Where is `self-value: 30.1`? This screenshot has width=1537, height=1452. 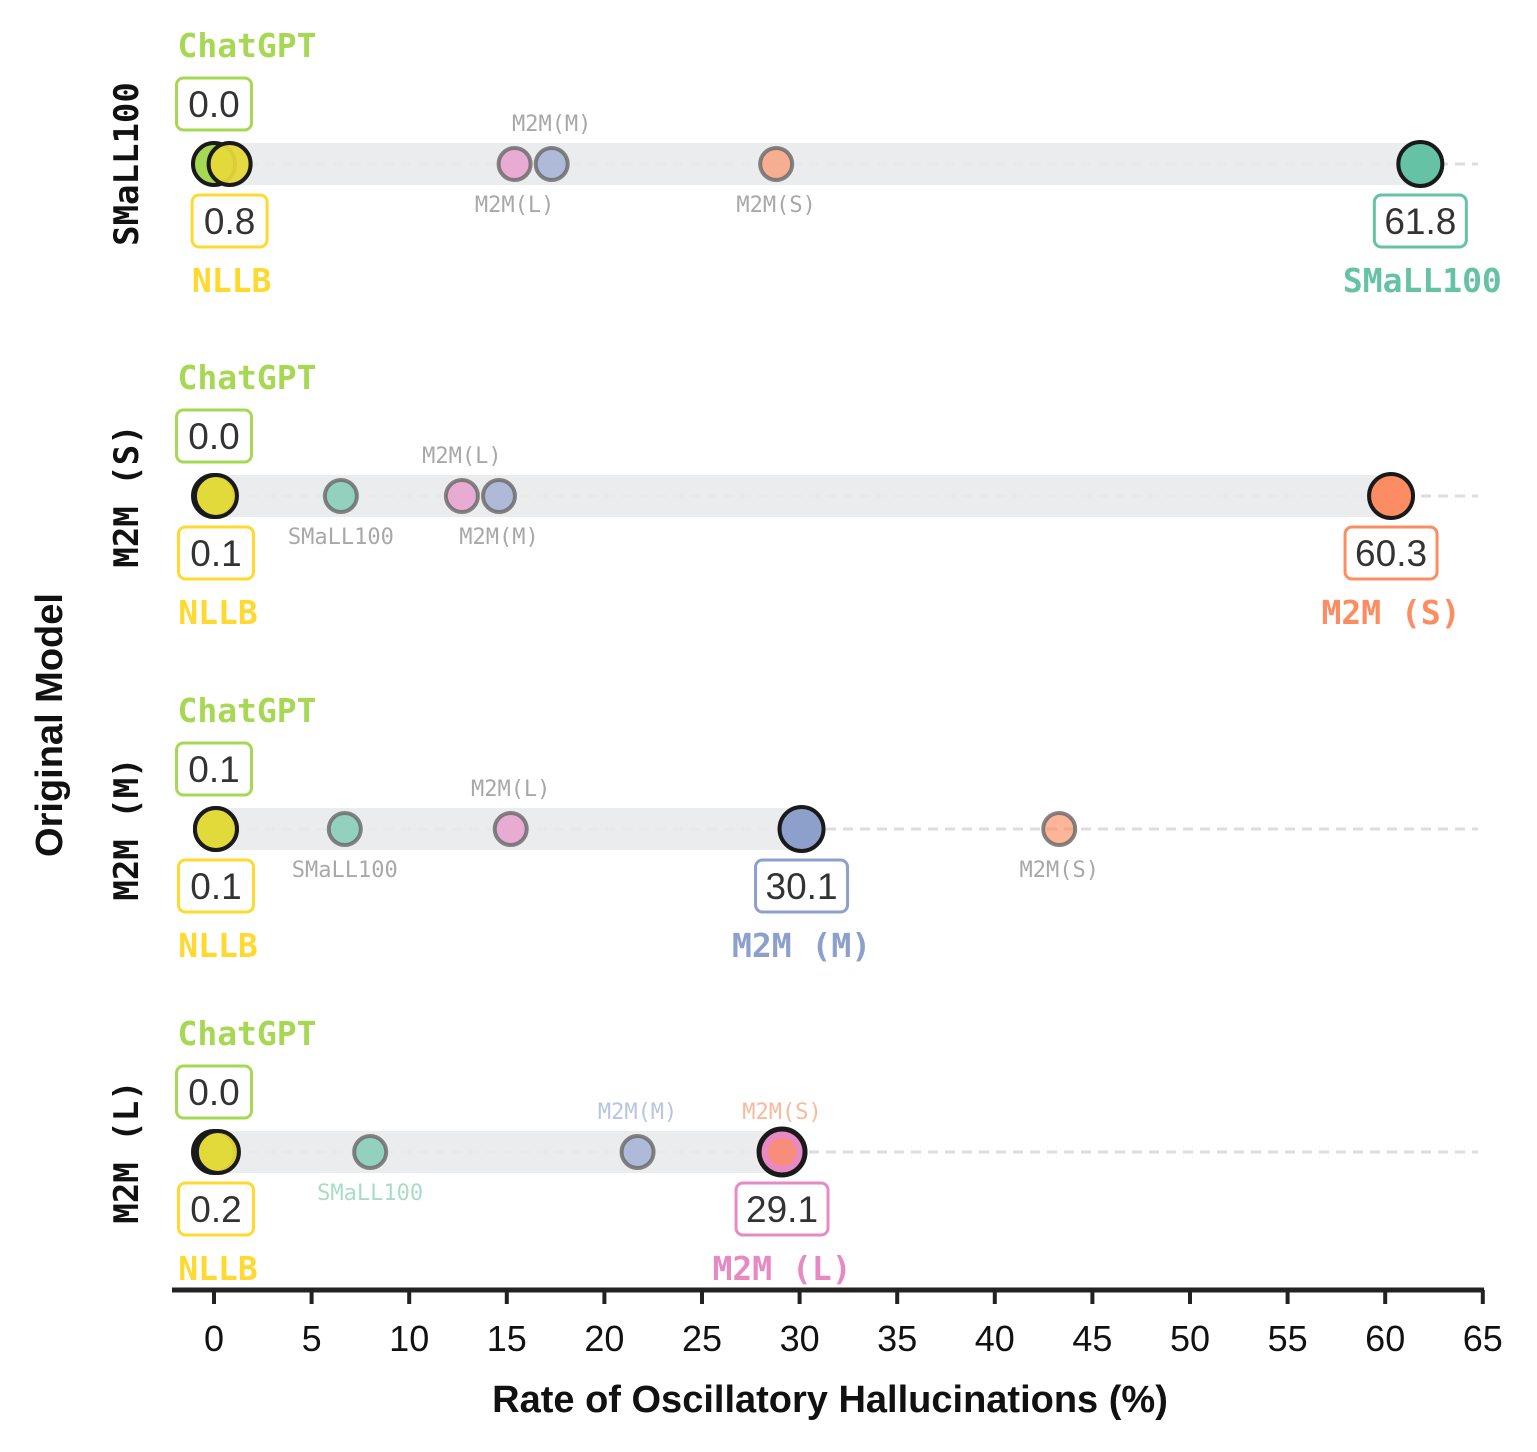
self-value: 30.1 is located at coordinates (802, 886).